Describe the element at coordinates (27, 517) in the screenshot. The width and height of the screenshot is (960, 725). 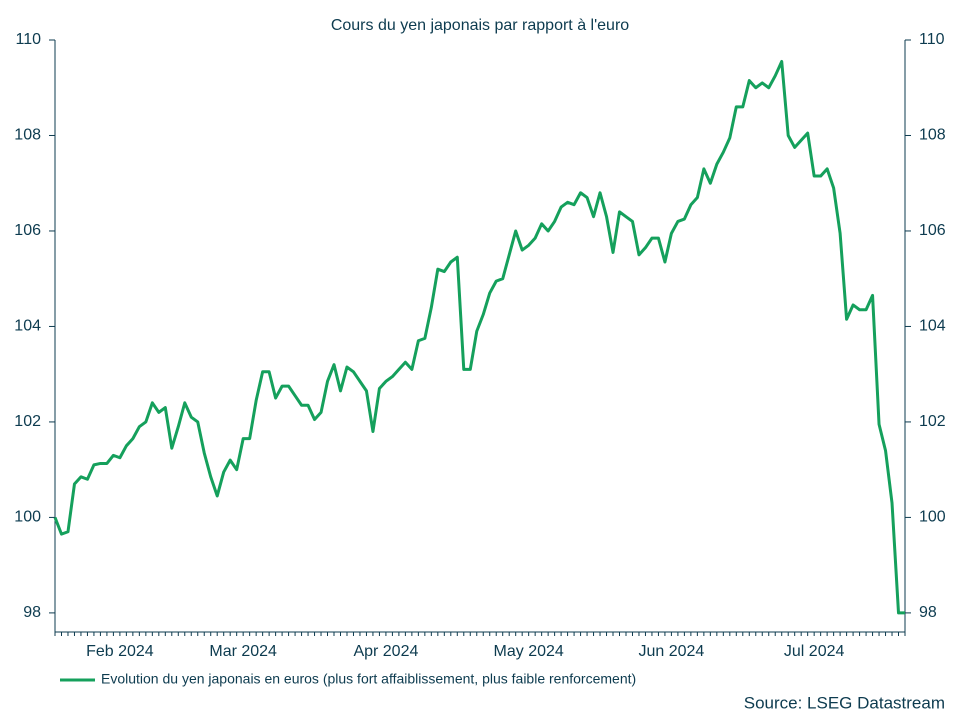
I see `y-tick-label: 100` at that location.